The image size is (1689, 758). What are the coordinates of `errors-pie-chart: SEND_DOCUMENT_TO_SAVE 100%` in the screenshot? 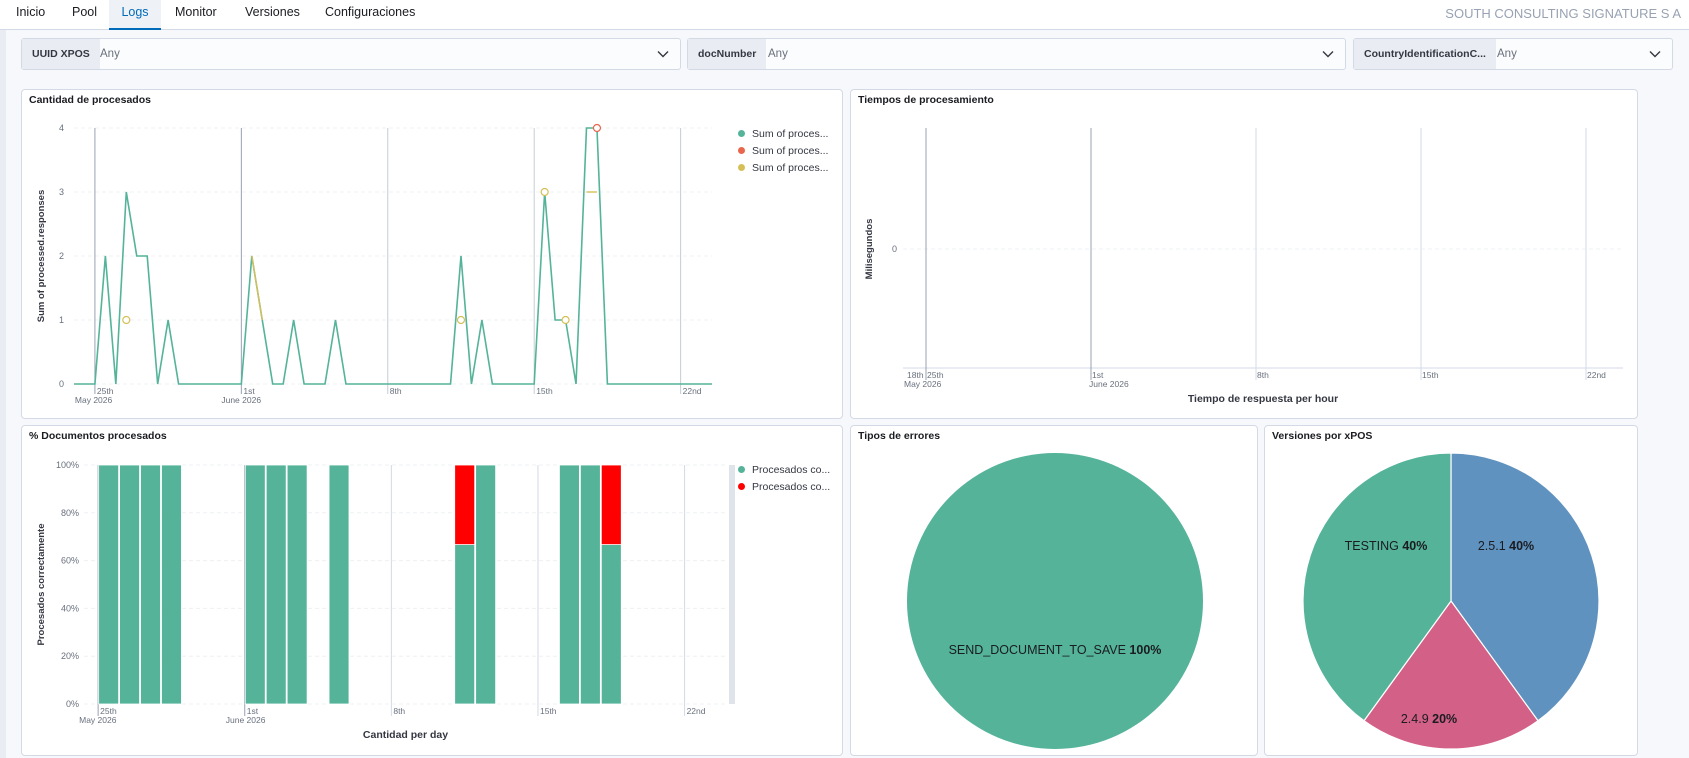 It's located at (1054, 591).